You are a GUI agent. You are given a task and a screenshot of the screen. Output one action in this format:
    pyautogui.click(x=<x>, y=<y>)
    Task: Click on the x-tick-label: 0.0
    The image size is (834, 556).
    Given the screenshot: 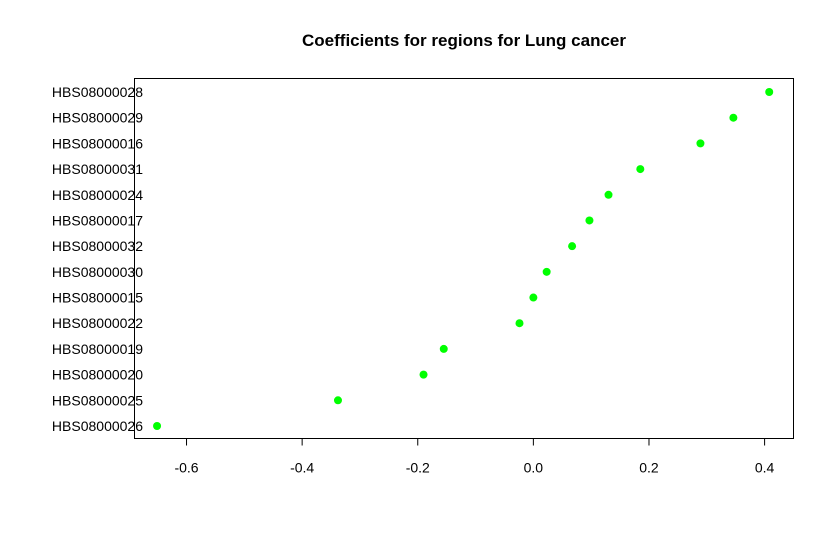 What is the action you would take?
    pyautogui.click(x=534, y=468)
    